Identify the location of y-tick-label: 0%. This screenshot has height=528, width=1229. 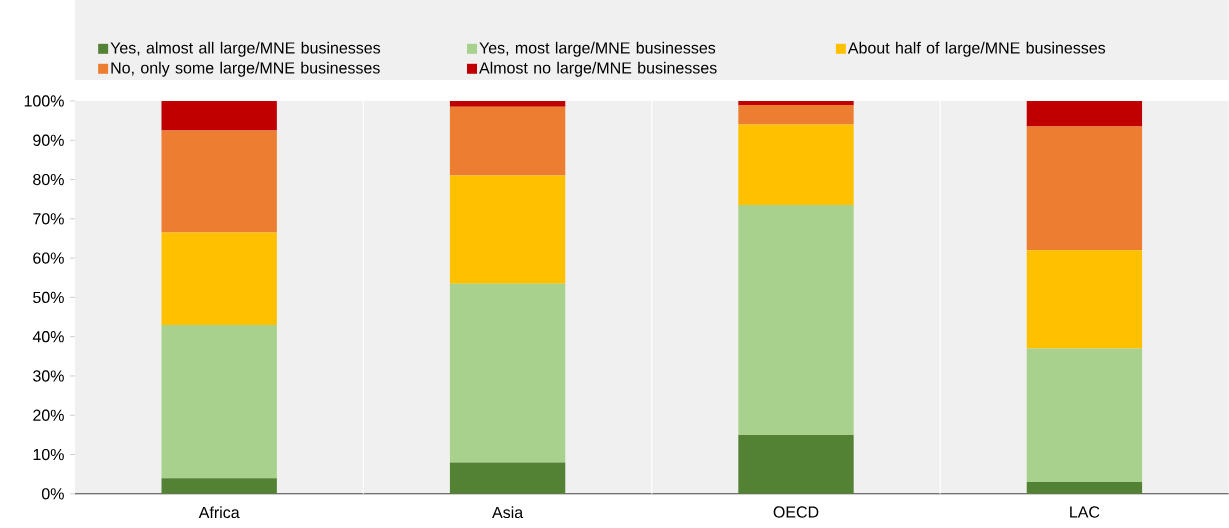
(52, 494).